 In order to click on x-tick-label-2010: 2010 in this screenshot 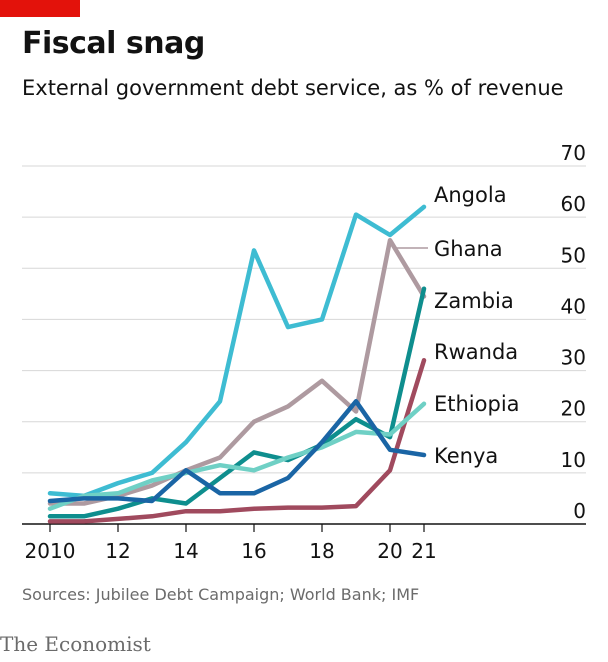, I will do `click(50, 551)`.